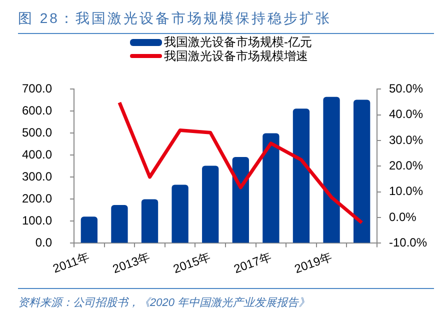 The height and width of the screenshot is (320, 439). Describe the element at coordinates (406, 191) in the screenshot. I see `y2-tick-label: 10.0%` at that location.